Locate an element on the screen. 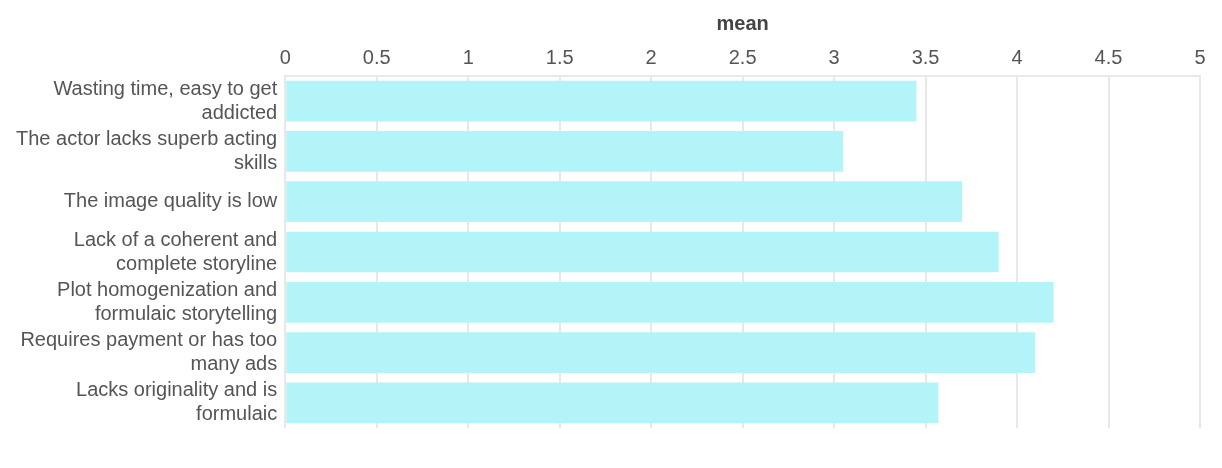  y-tick-label: The actor lacks superb acting skills is located at coordinates (146, 149).